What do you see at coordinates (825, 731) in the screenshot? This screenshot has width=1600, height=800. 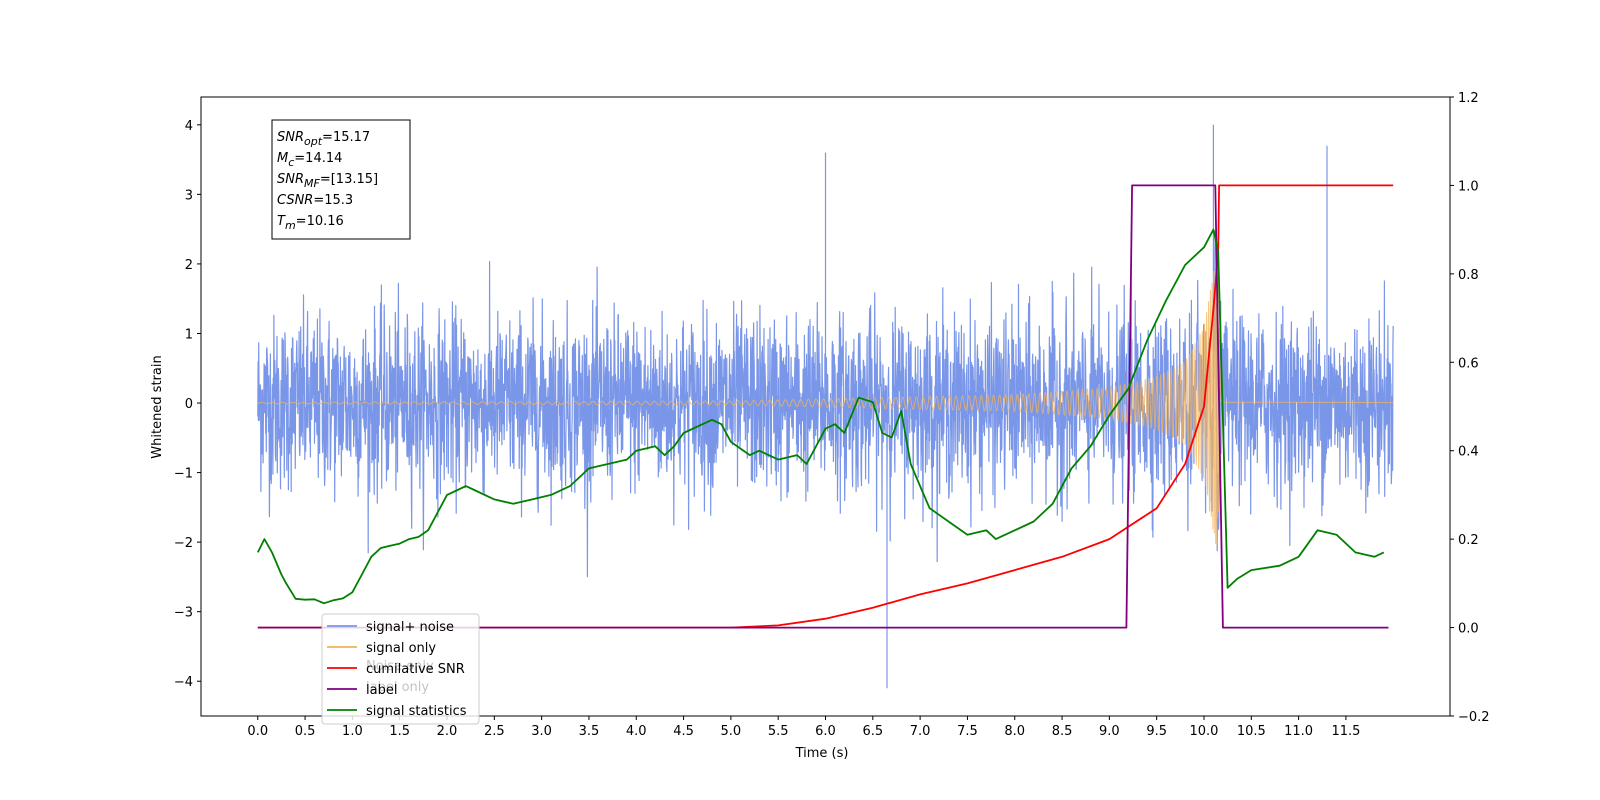 I see `x-tick-label: 6.0` at bounding box center [825, 731].